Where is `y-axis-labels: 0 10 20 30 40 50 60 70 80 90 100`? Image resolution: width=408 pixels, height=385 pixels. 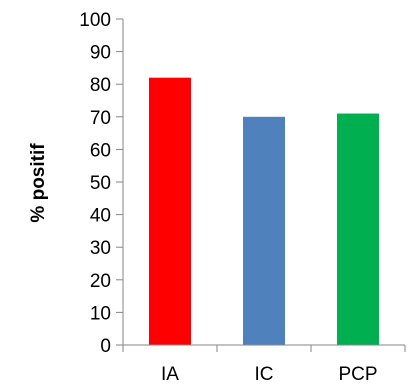
y-axis-labels: 0 10 20 30 40 50 60 70 80 90 100 is located at coordinates (95, 183).